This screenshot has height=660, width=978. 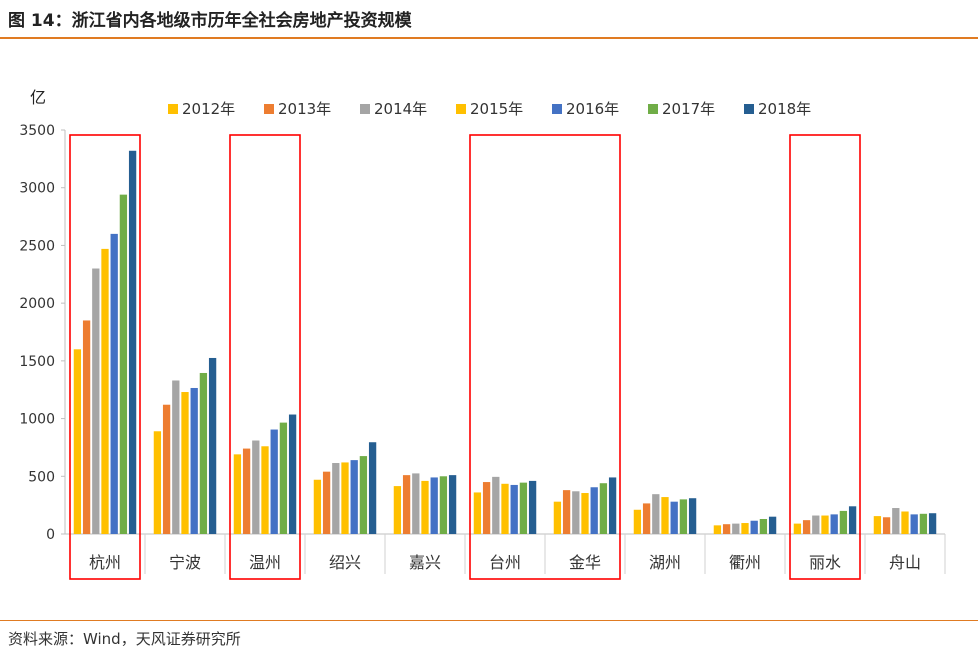 I want to click on footer-rule, so click(x=489, y=620).